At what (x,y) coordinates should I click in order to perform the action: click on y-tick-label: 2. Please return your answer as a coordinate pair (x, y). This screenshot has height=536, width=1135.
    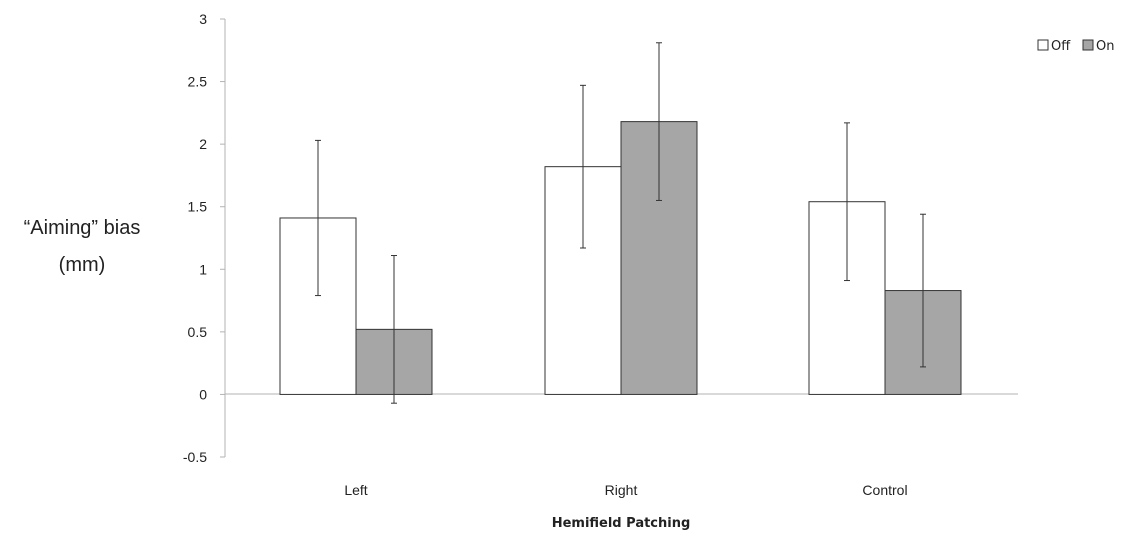
    Looking at the image, I should click on (203, 144).